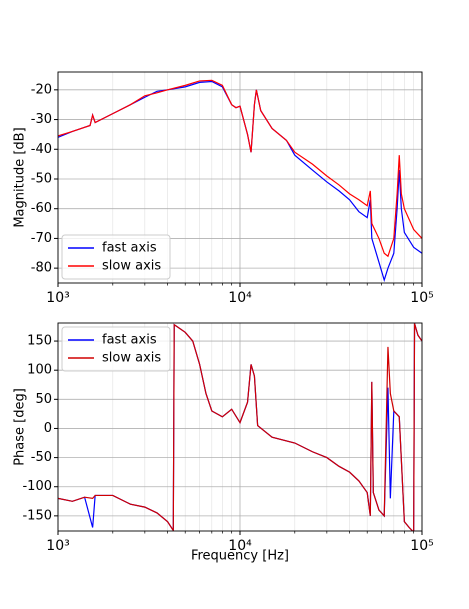 Image resolution: width=469 pixels, height=609 pixels. I want to click on y-tick-label: -80, so click(41, 268).